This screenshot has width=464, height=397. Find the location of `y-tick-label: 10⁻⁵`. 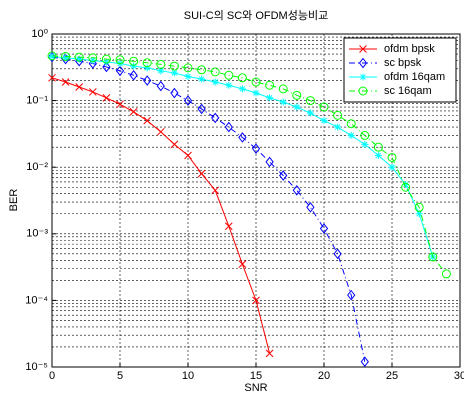

y-tick-label: 10⁻⁵ is located at coordinates (36, 367).